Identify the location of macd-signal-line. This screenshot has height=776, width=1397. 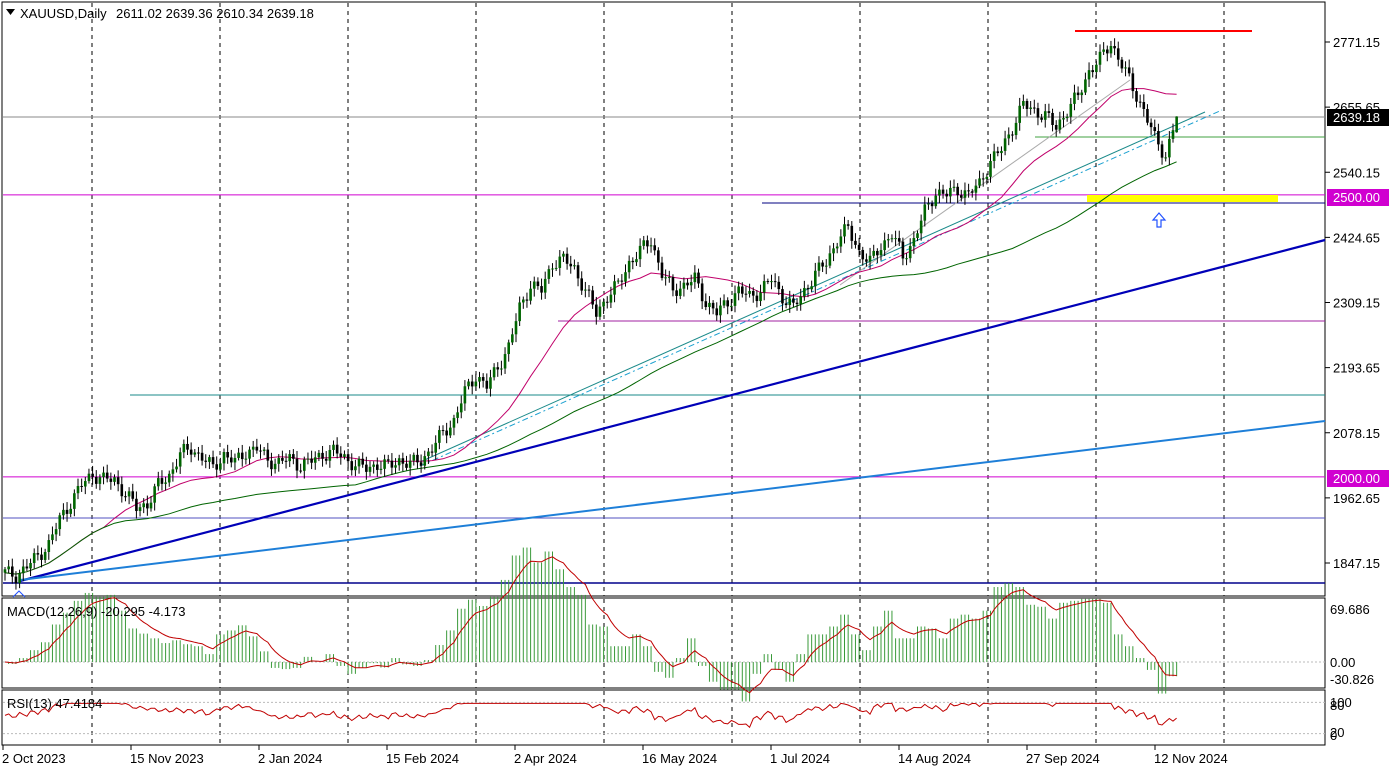
(590, 625).